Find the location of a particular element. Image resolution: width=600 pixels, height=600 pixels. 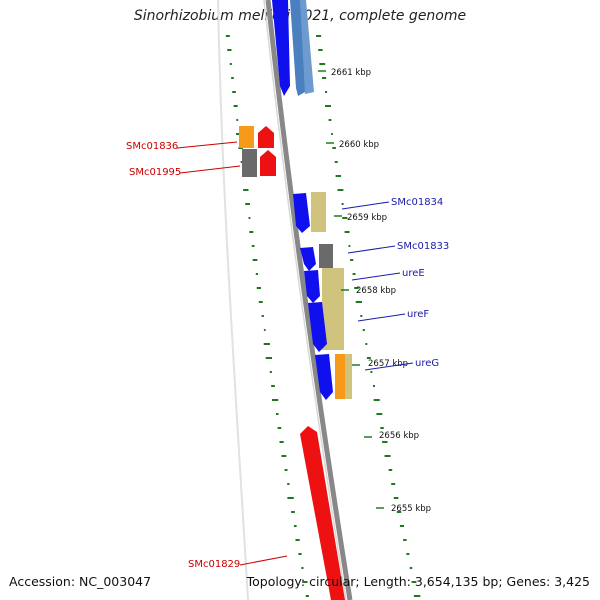

gene-top-blue is located at coordinates (281, 48).